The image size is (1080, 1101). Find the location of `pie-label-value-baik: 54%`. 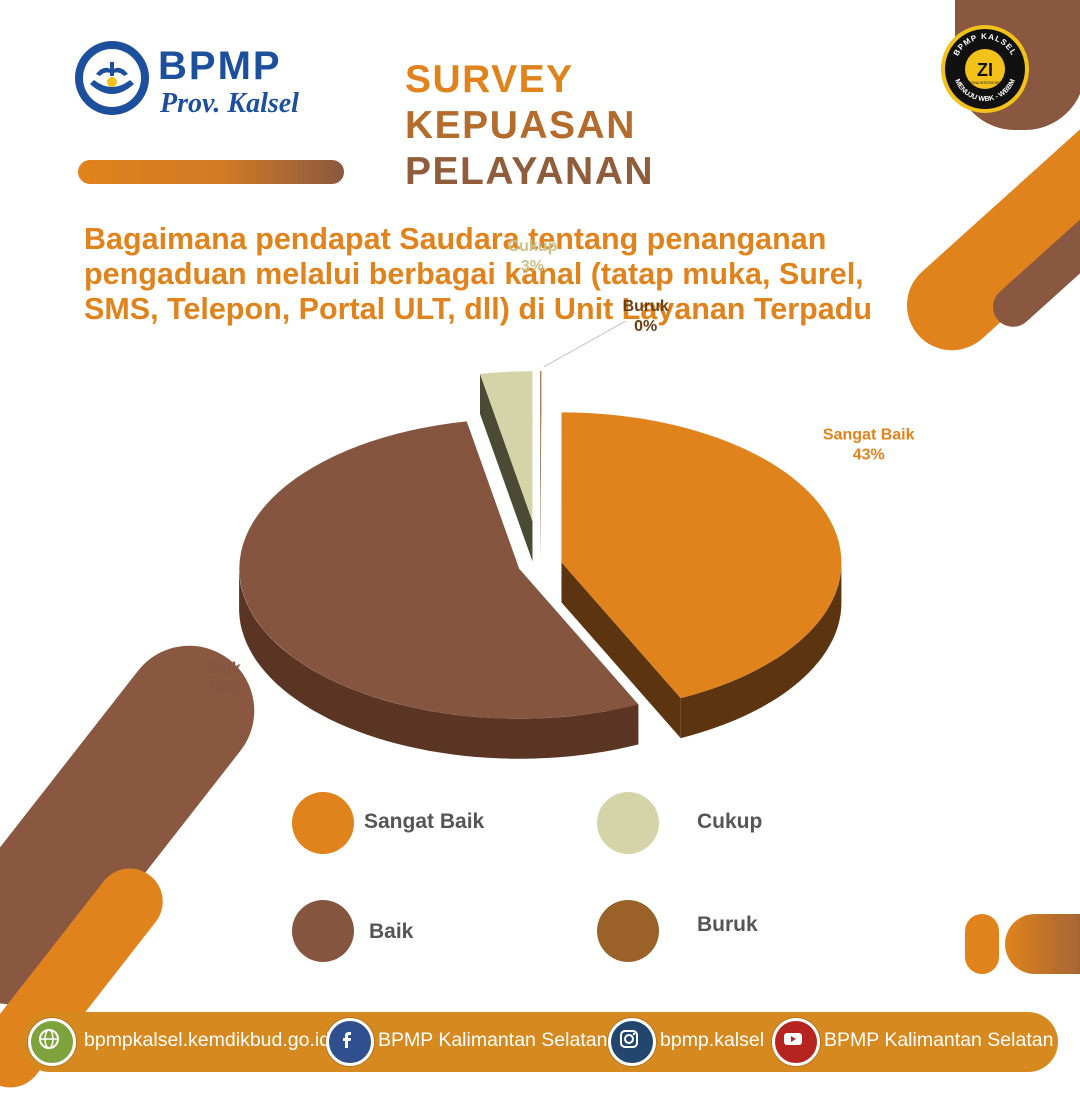

pie-label-value-baik: 54% is located at coordinates (225, 688).